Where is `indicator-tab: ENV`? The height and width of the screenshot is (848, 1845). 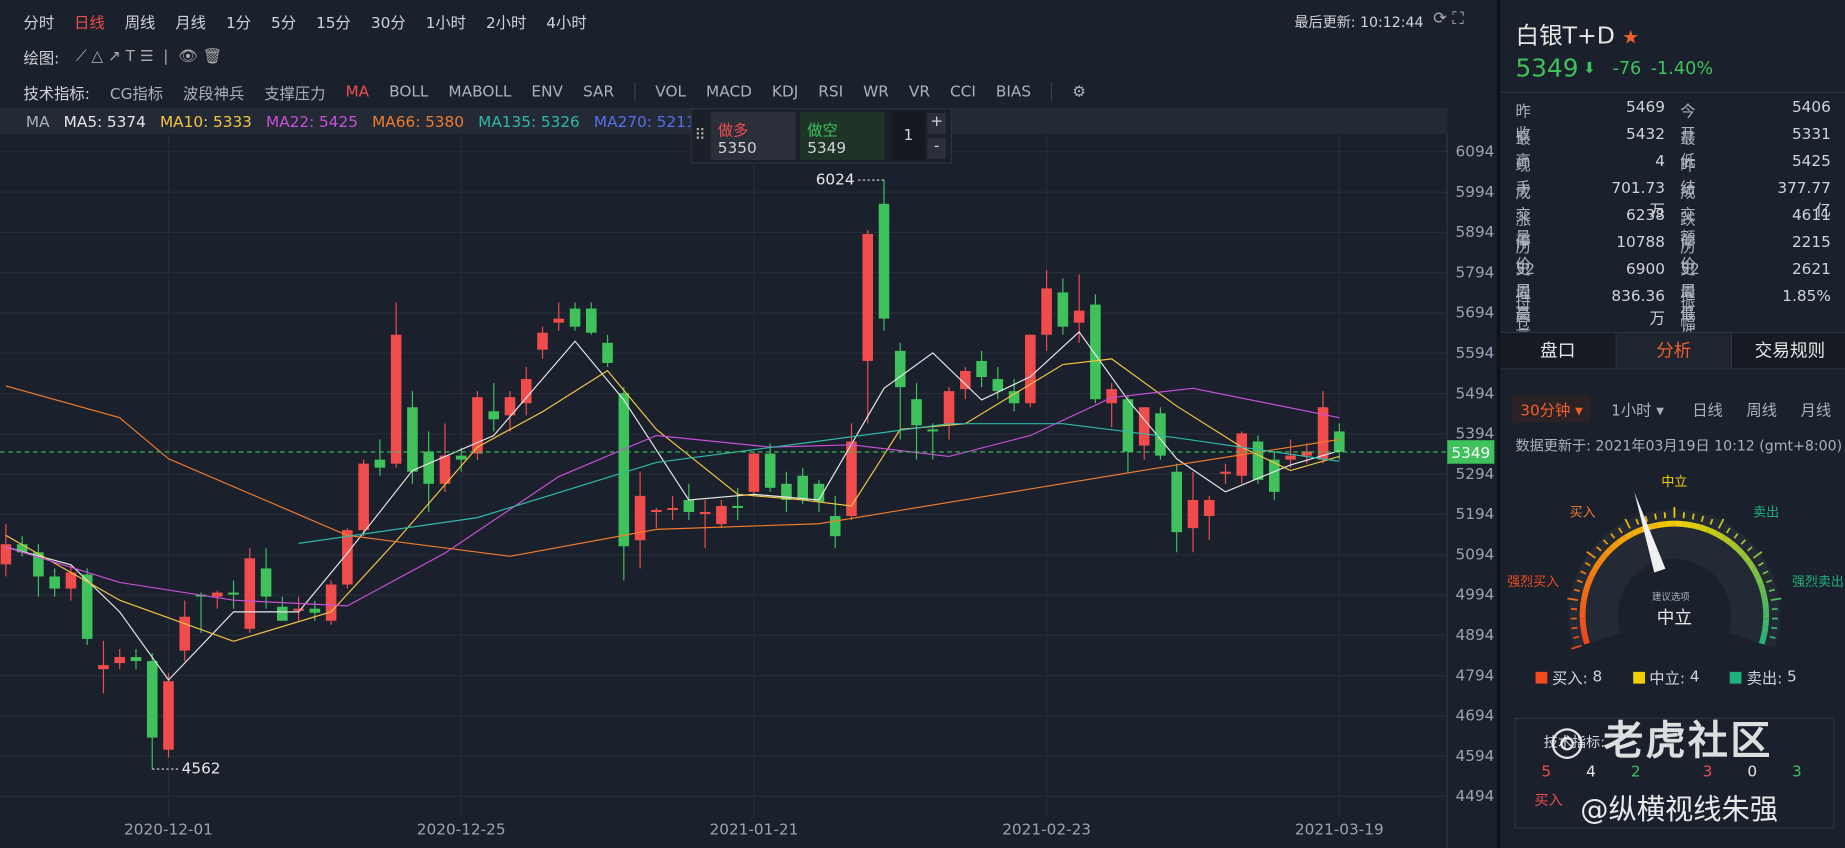
indicator-tab: ENV is located at coordinates (547, 91).